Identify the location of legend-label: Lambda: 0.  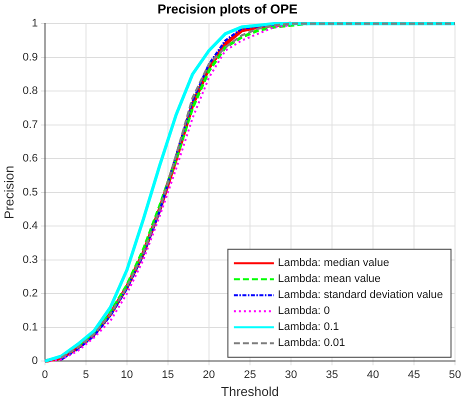
(304, 311).